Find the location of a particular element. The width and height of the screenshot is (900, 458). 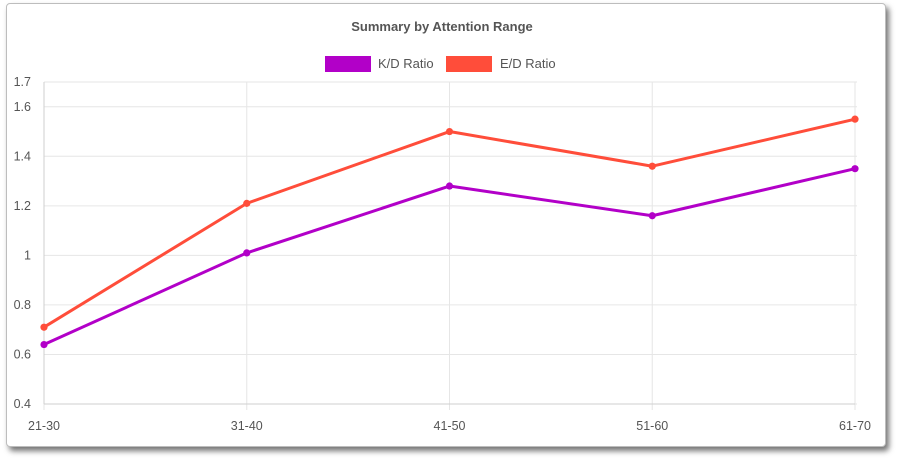

x-tick-label: 51-60 is located at coordinates (652, 426).